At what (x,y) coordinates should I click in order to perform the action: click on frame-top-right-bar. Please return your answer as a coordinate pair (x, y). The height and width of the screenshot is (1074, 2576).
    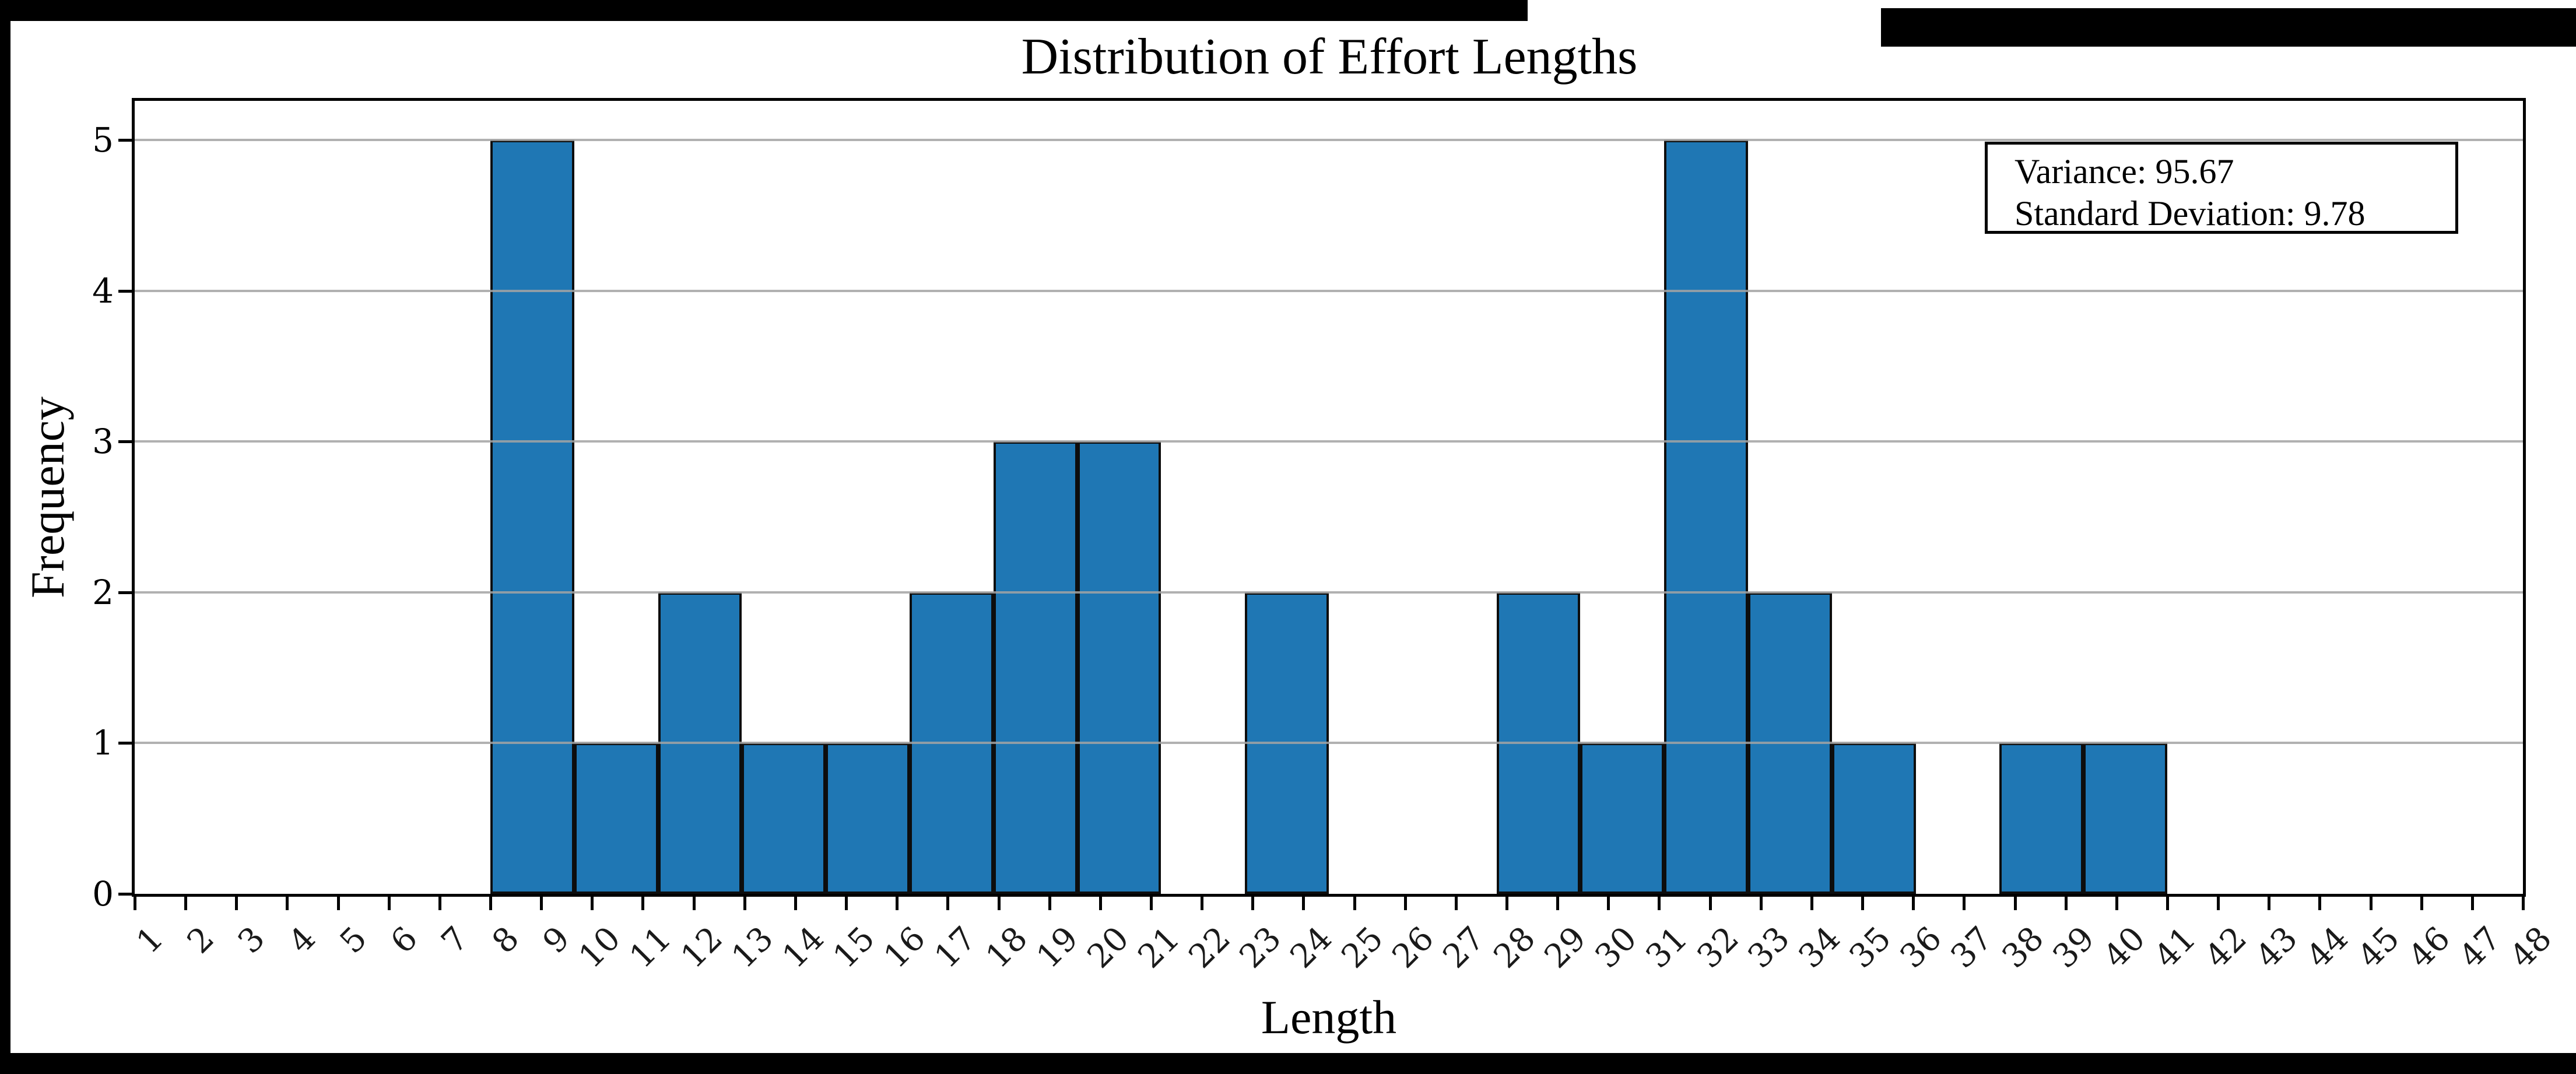
    Looking at the image, I should click on (2228, 27).